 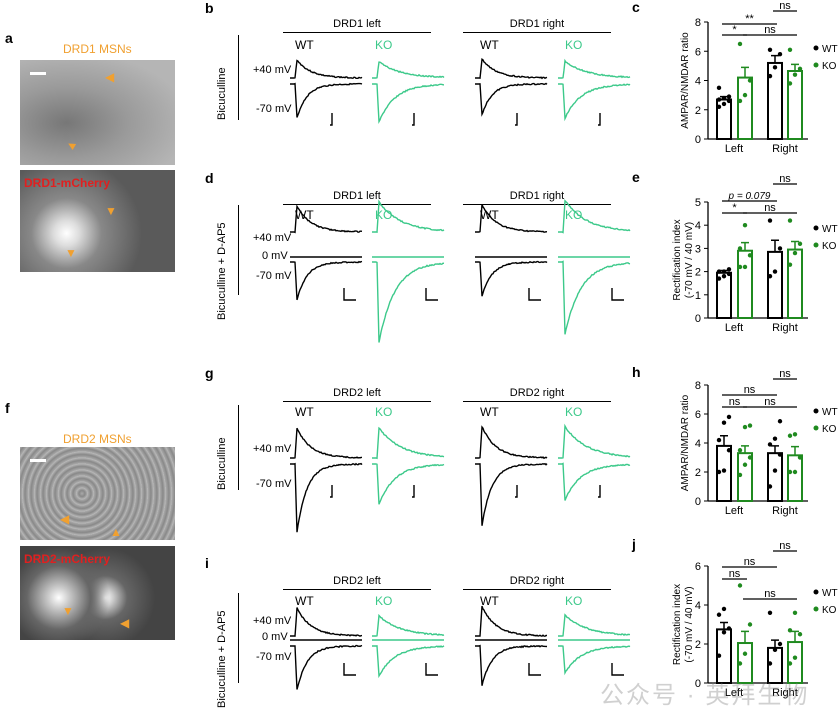 What do you see at coordinates (97, 112) in the screenshot?
I see `drd1-brightfield-image: ◀ ▲` at bounding box center [97, 112].